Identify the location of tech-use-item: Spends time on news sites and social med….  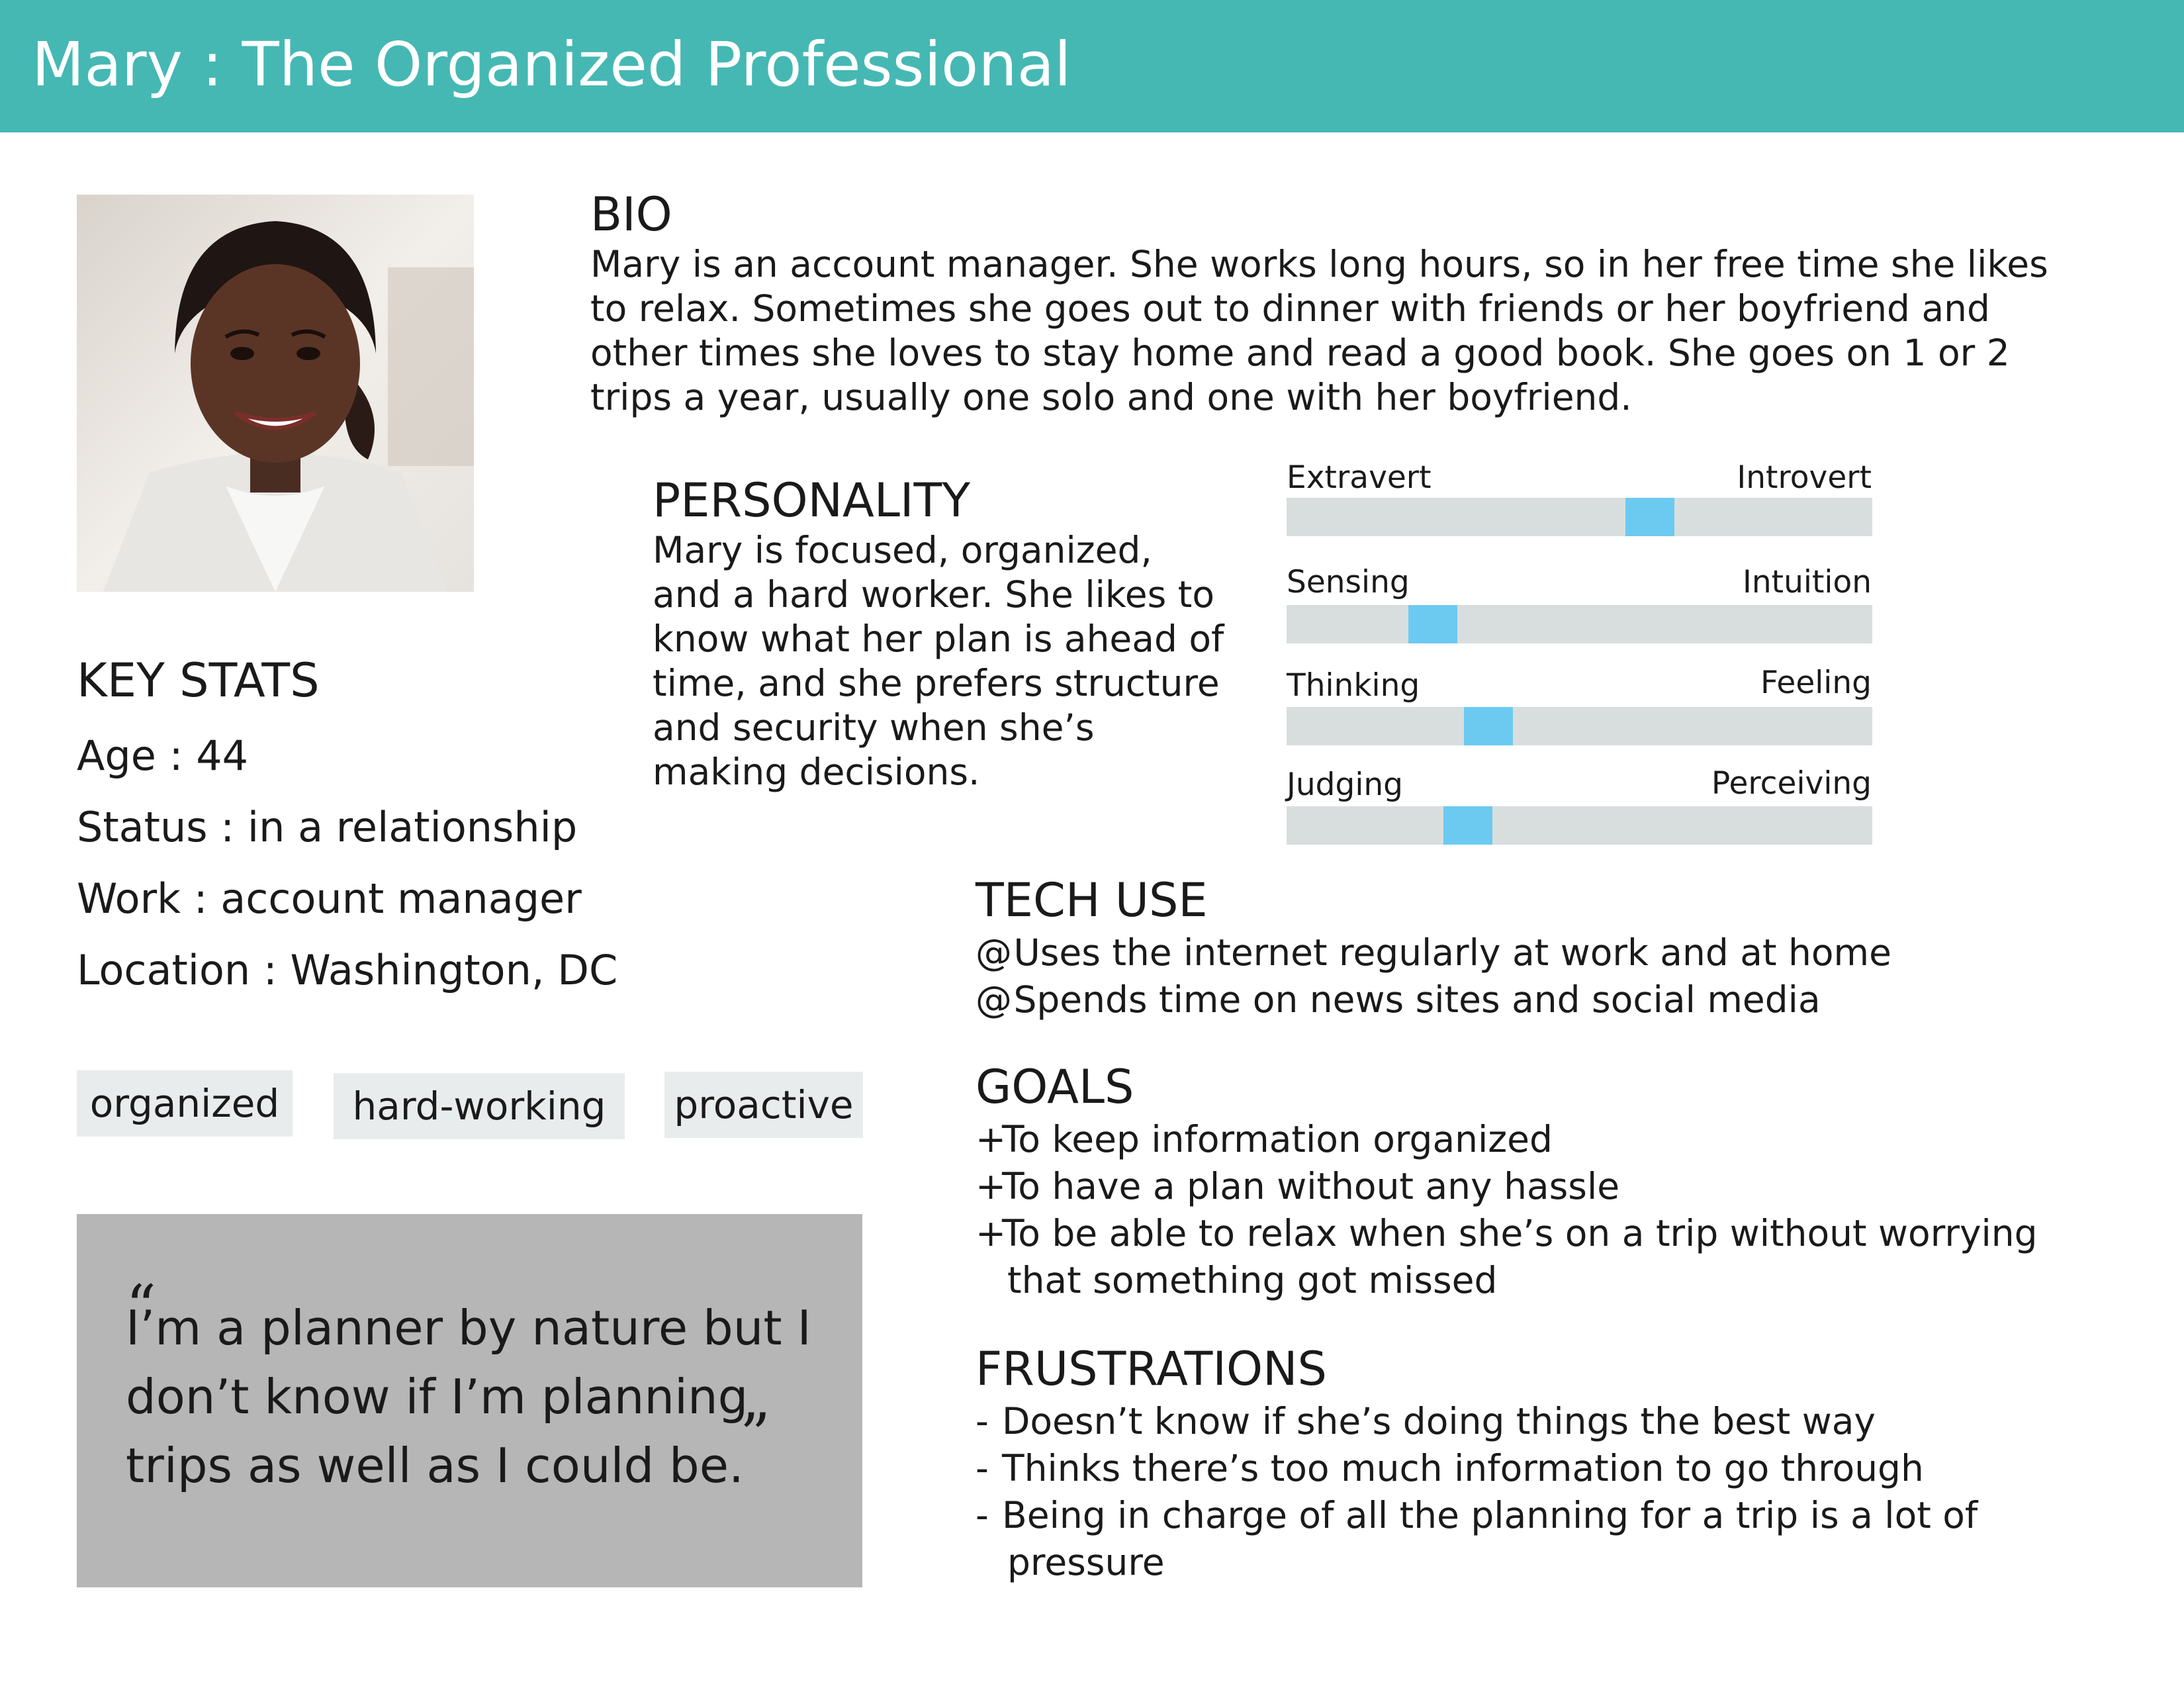
(1417, 999).